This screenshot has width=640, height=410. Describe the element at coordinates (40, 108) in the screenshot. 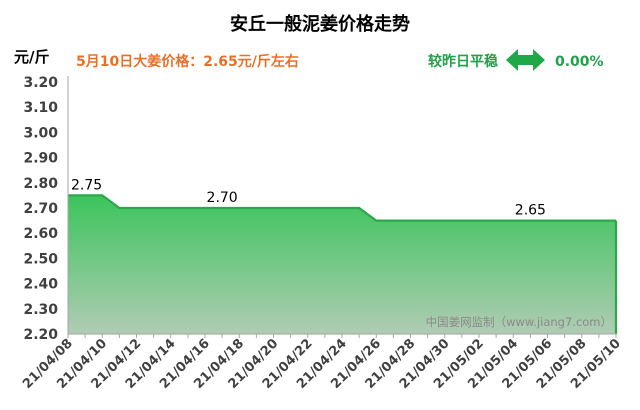

I see `y-tick-label: 3.10` at that location.